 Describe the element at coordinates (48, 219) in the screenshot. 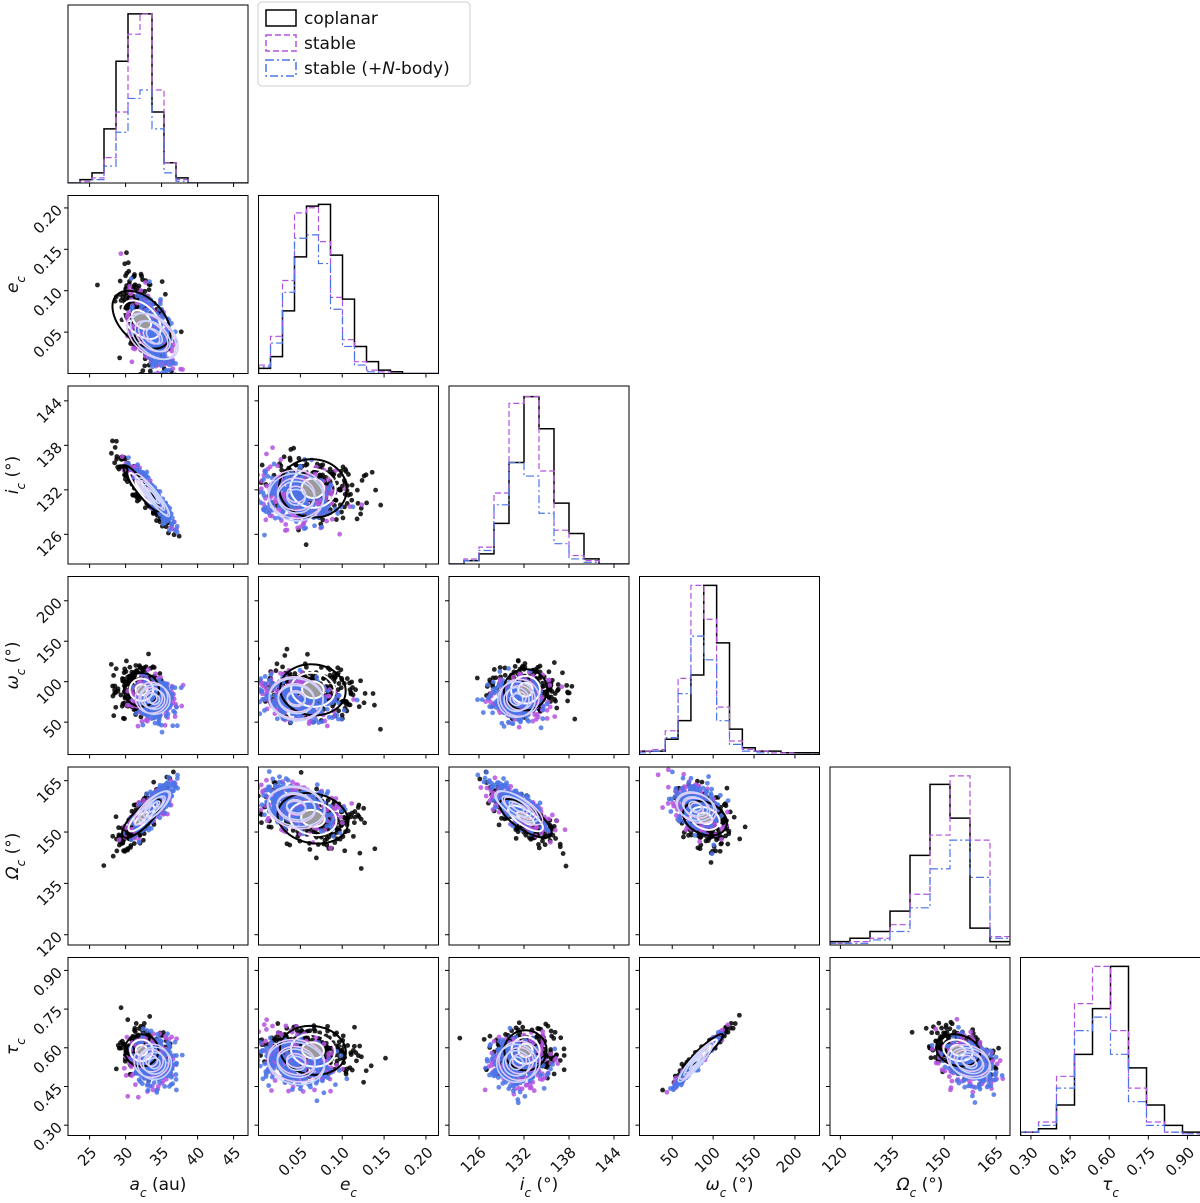

I see `y-tick-label: 0.20` at that location.